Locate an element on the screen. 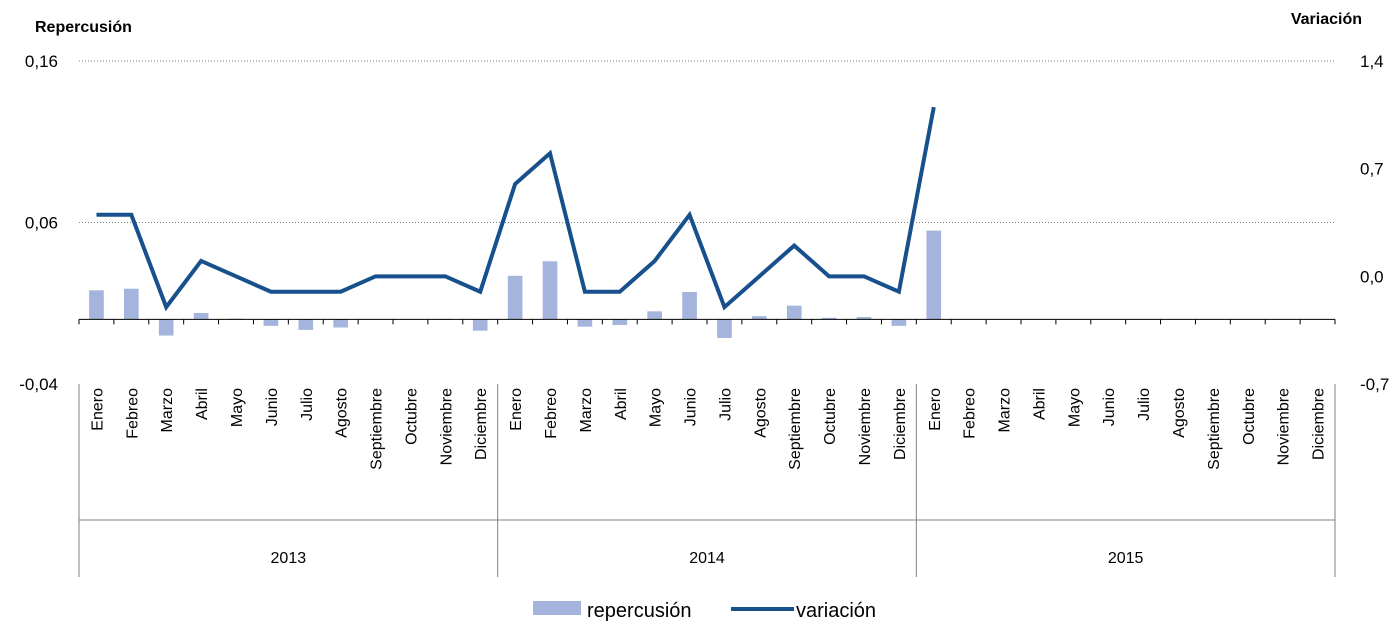 The width and height of the screenshot is (1395, 623). legend-label-repercusion: repercusión is located at coordinates (639, 611).